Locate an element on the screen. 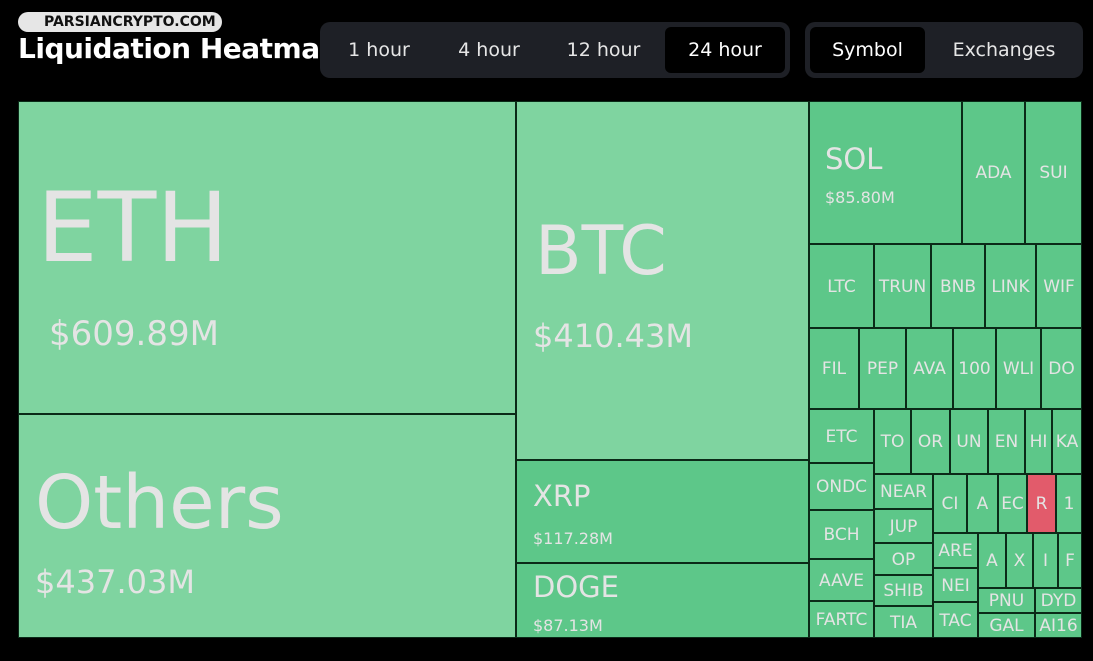 Image resolution: width=1093 pixels, height=661 pixels. heatmap-tile: ETC is located at coordinates (841, 436).